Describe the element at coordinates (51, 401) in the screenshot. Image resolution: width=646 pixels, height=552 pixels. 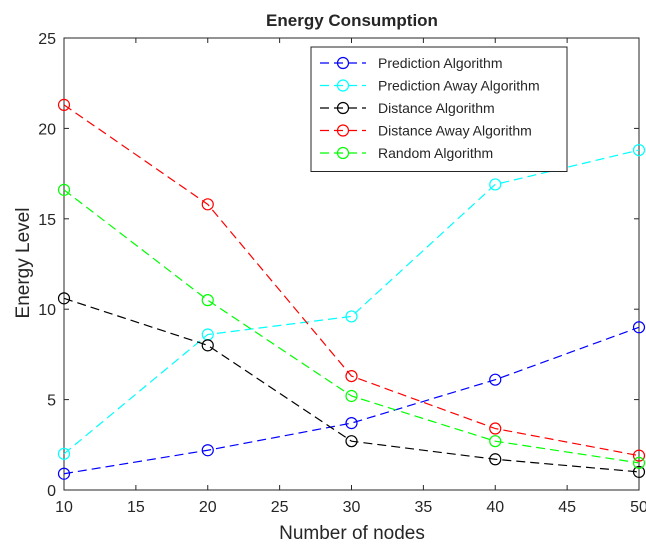
I see `y-tick-label: 5` at that location.